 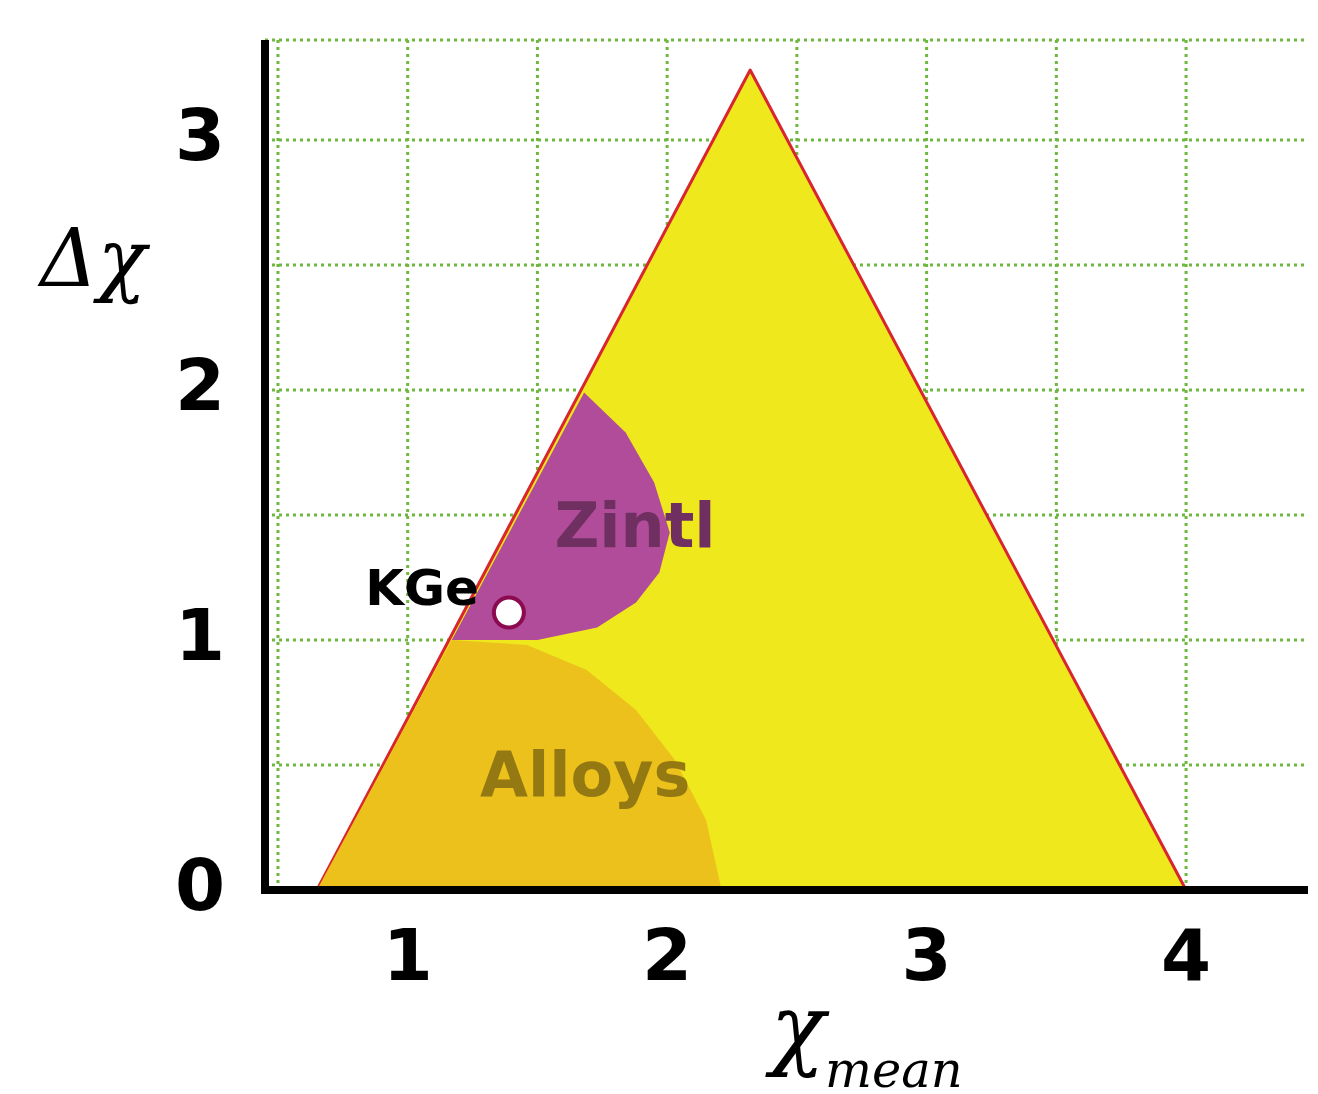 I want to click on y-tick-label: 0, so click(x=199, y=884).